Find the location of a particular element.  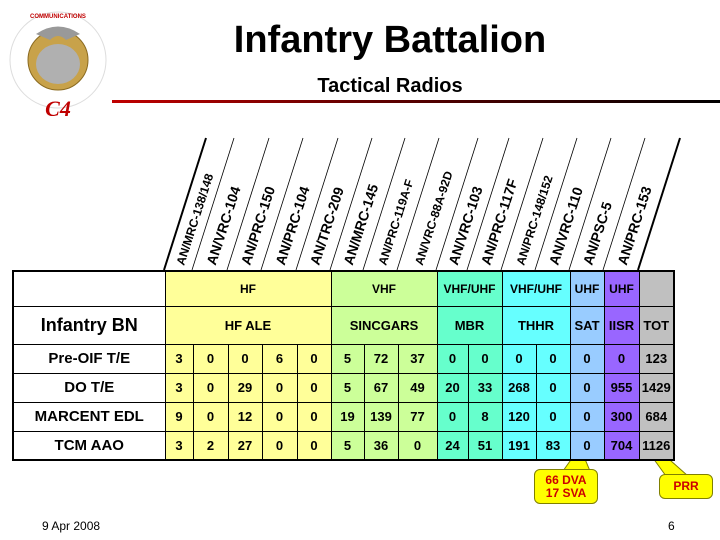

cell-hf: 9 is located at coordinates (179, 416).